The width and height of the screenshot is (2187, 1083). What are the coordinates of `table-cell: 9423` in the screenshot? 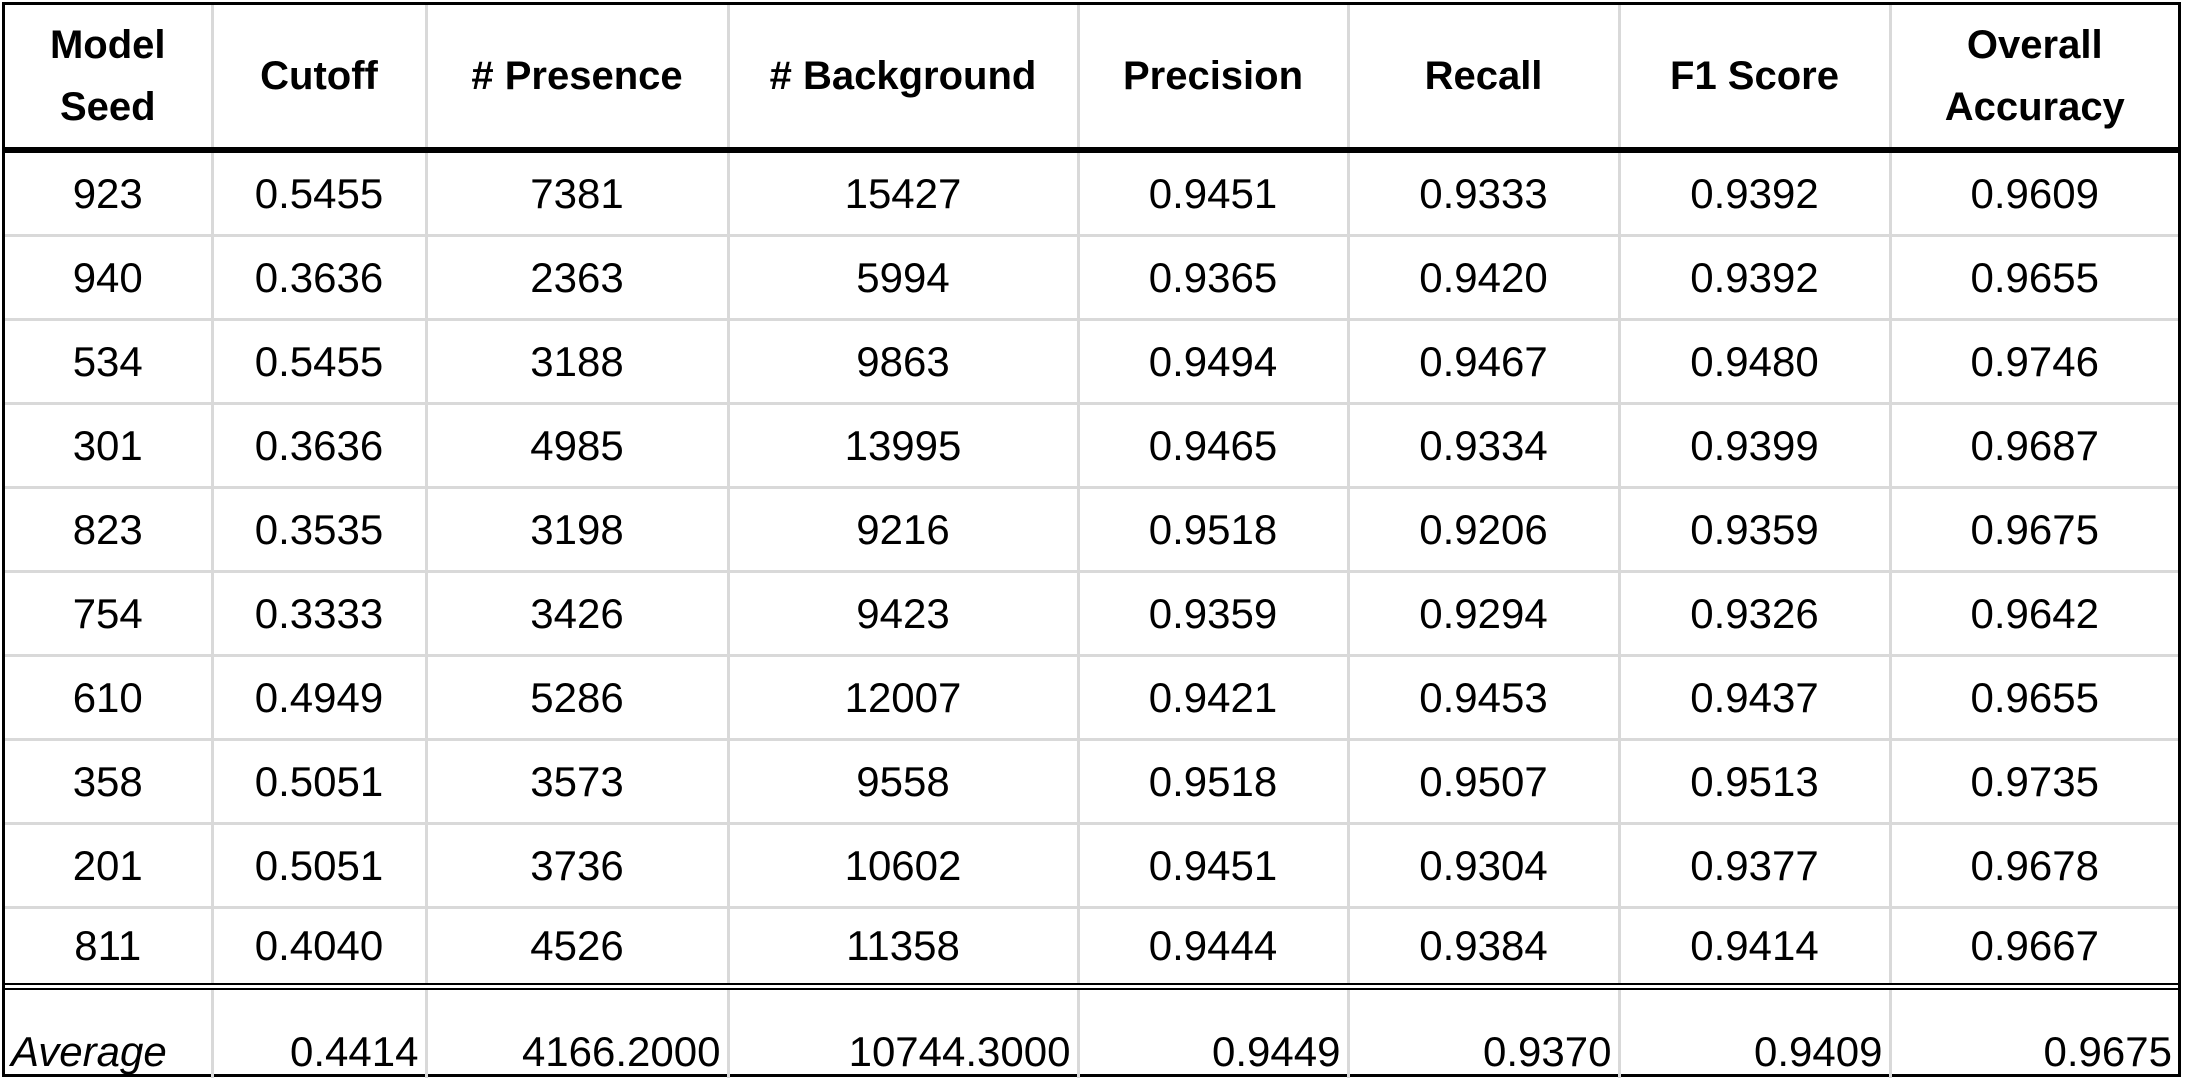 It's located at (903, 613).